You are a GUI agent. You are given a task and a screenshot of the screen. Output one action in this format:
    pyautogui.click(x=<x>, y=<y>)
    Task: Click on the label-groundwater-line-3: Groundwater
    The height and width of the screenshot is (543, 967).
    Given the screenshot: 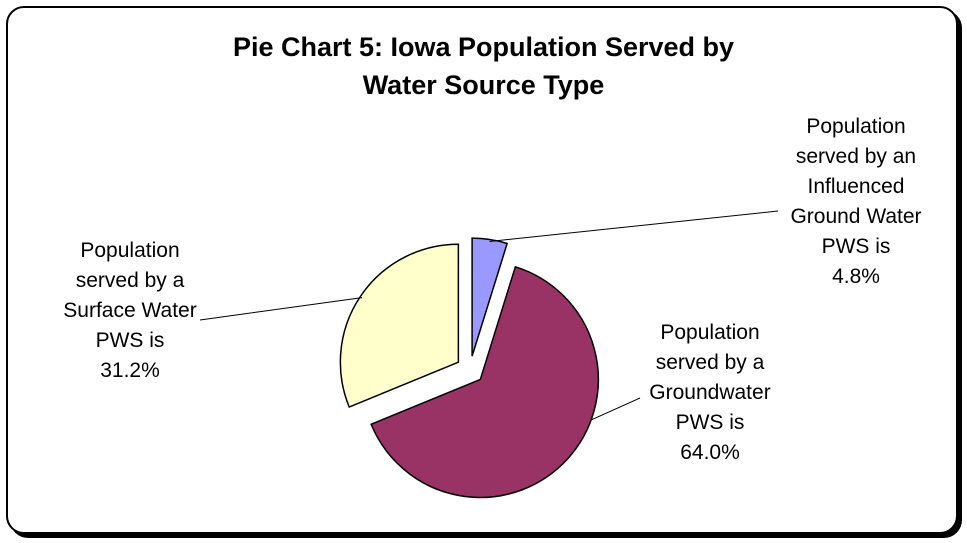 What is the action you would take?
    pyautogui.click(x=710, y=392)
    